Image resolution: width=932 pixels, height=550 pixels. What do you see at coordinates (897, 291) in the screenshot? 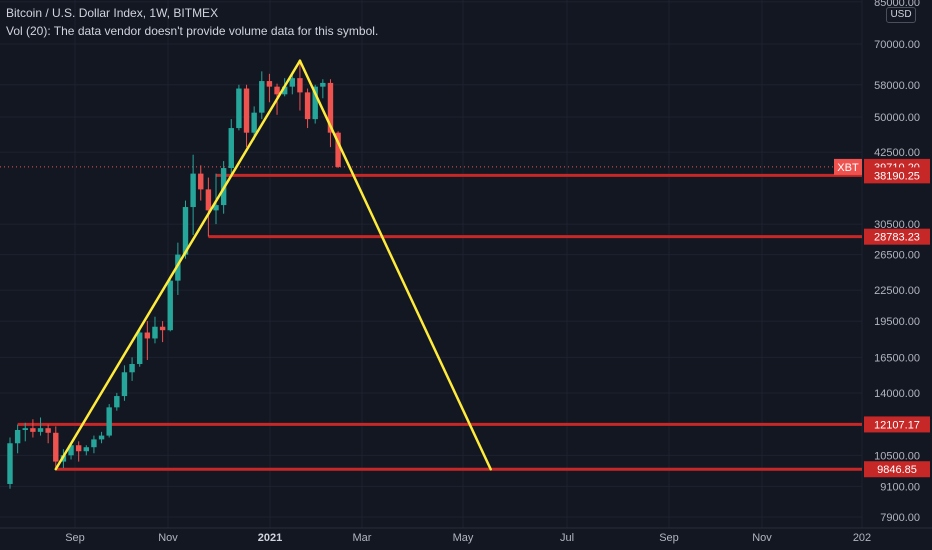
I see `y-tick-label: 22500.00` at bounding box center [897, 291].